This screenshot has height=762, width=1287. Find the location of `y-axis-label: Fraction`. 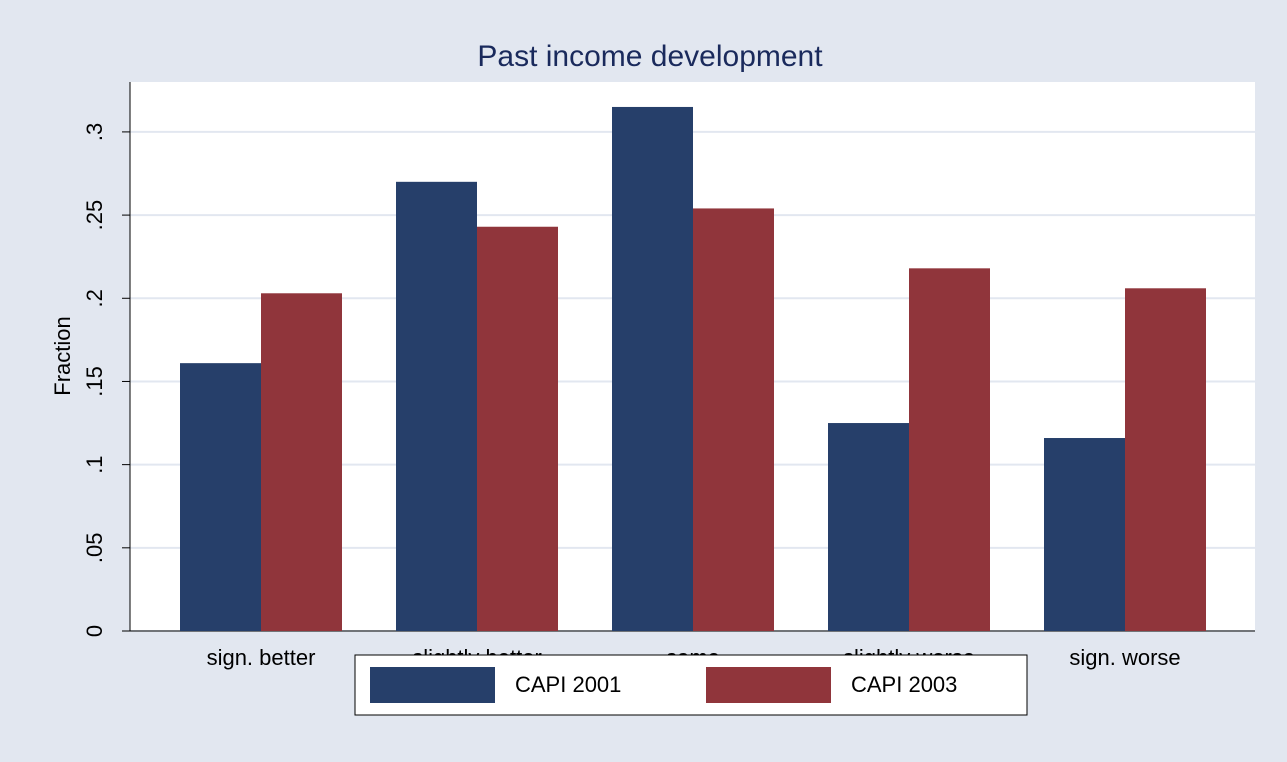

y-axis-label: Fraction is located at coordinates (62, 355).